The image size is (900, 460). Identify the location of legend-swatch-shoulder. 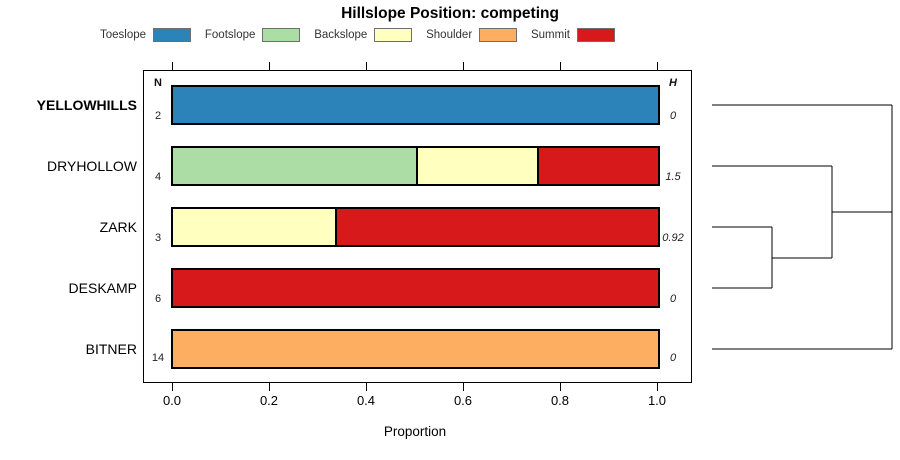
(498, 35).